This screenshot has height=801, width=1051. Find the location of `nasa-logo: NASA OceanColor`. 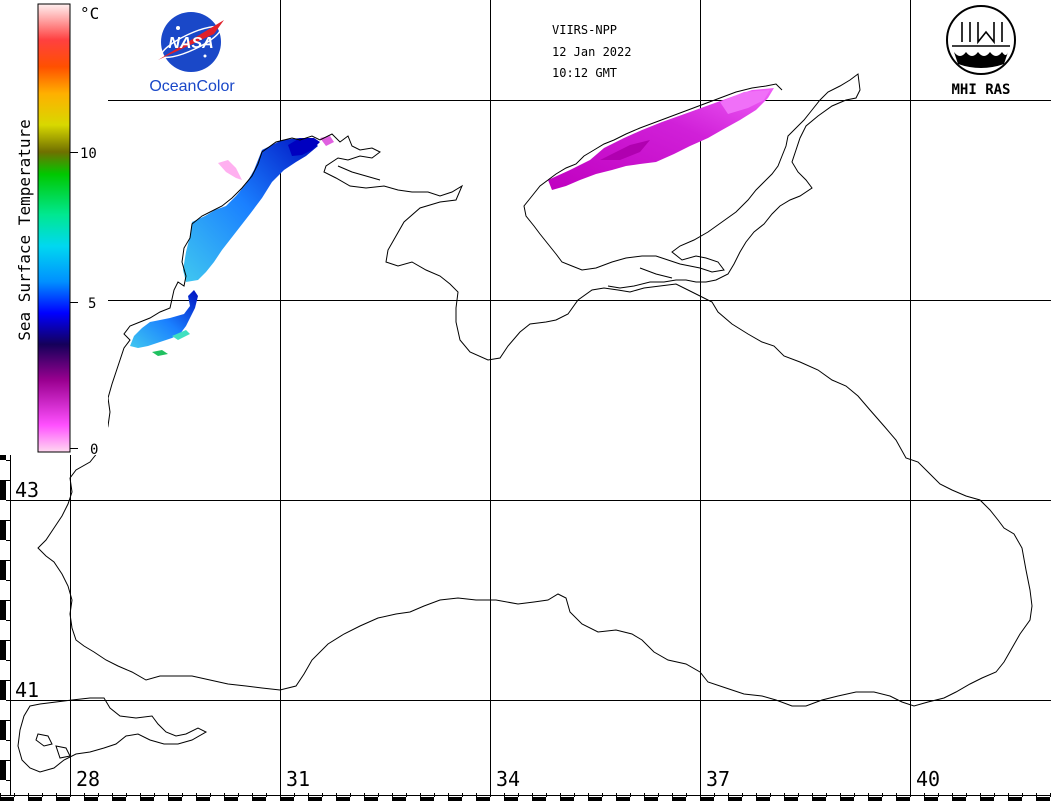

nasa-logo: NASA OceanColor is located at coordinates (192, 53).